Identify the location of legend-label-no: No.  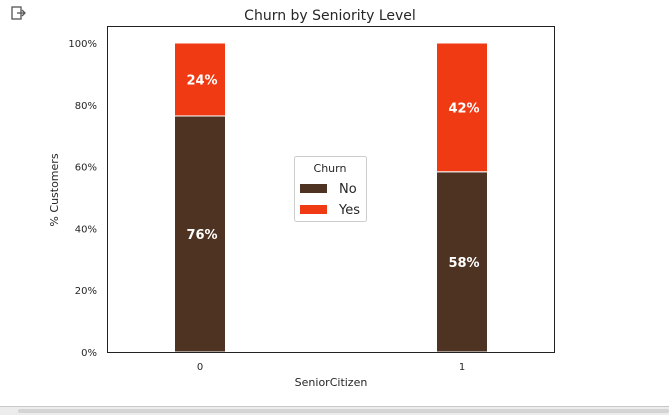
(348, 189).